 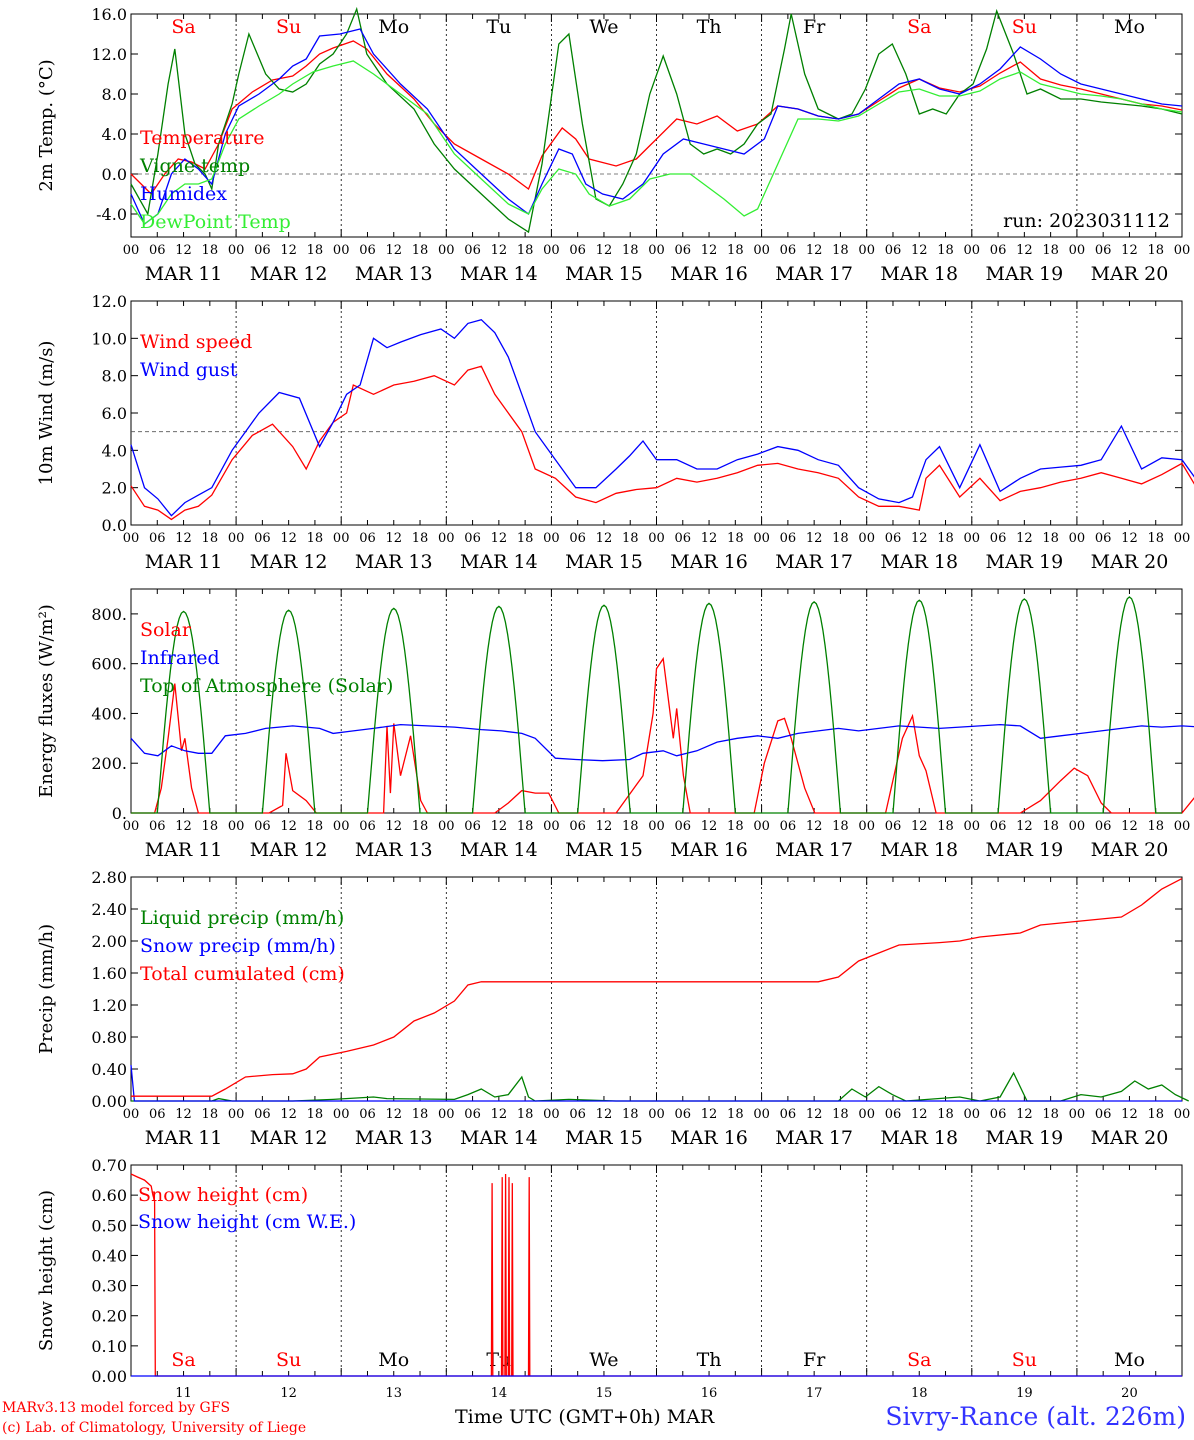 I want to click on legend-entry: Infrared, so click(x=180, y=658).